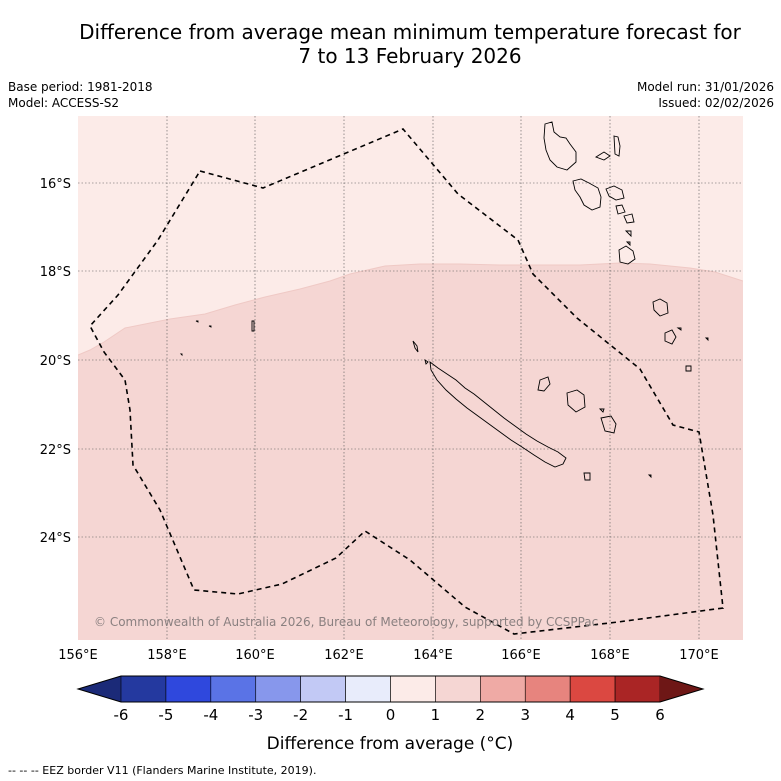 The image size is (781, 781). Describe the element at coordinates (121, 715) in the screenshot. I see `colorbar-tick-label: -6` at that location.